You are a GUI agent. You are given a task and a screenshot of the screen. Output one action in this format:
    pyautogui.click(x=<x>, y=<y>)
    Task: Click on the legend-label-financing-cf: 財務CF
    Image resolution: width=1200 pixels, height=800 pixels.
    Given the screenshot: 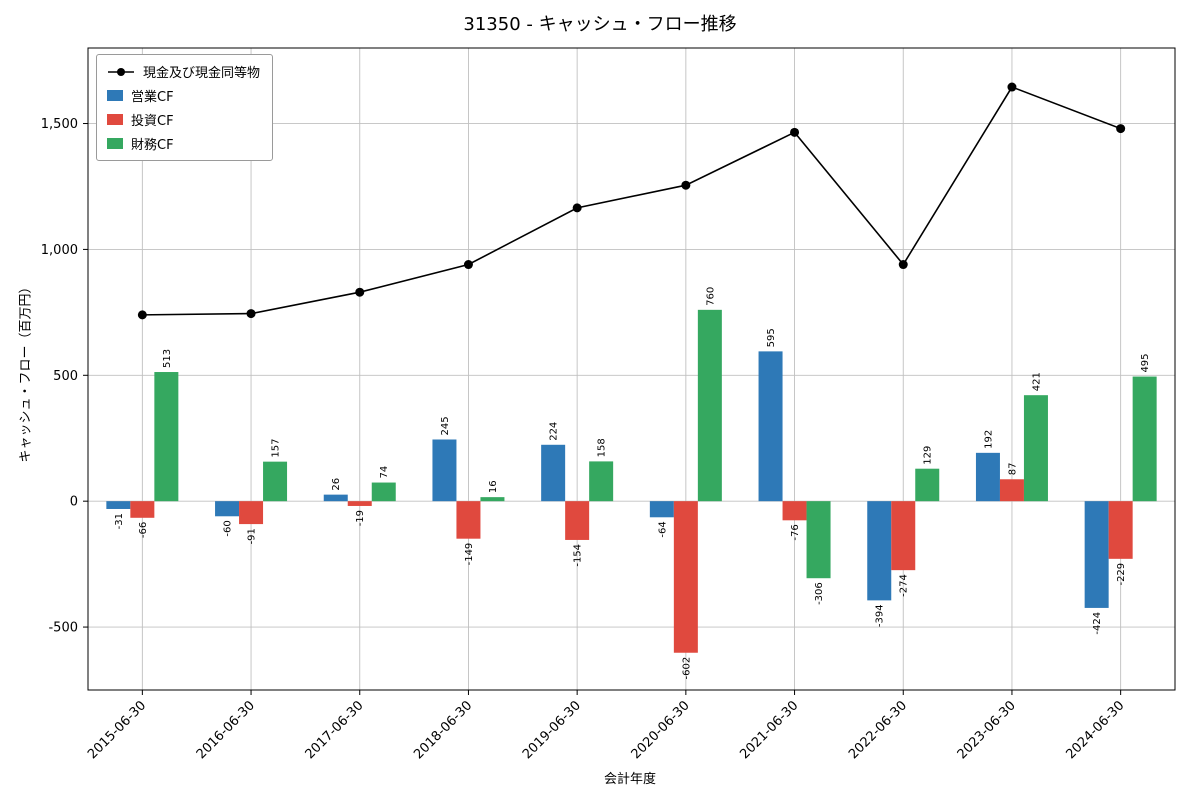 What is the action you would take?
    pyautogui.click(x=152, y=145)
    